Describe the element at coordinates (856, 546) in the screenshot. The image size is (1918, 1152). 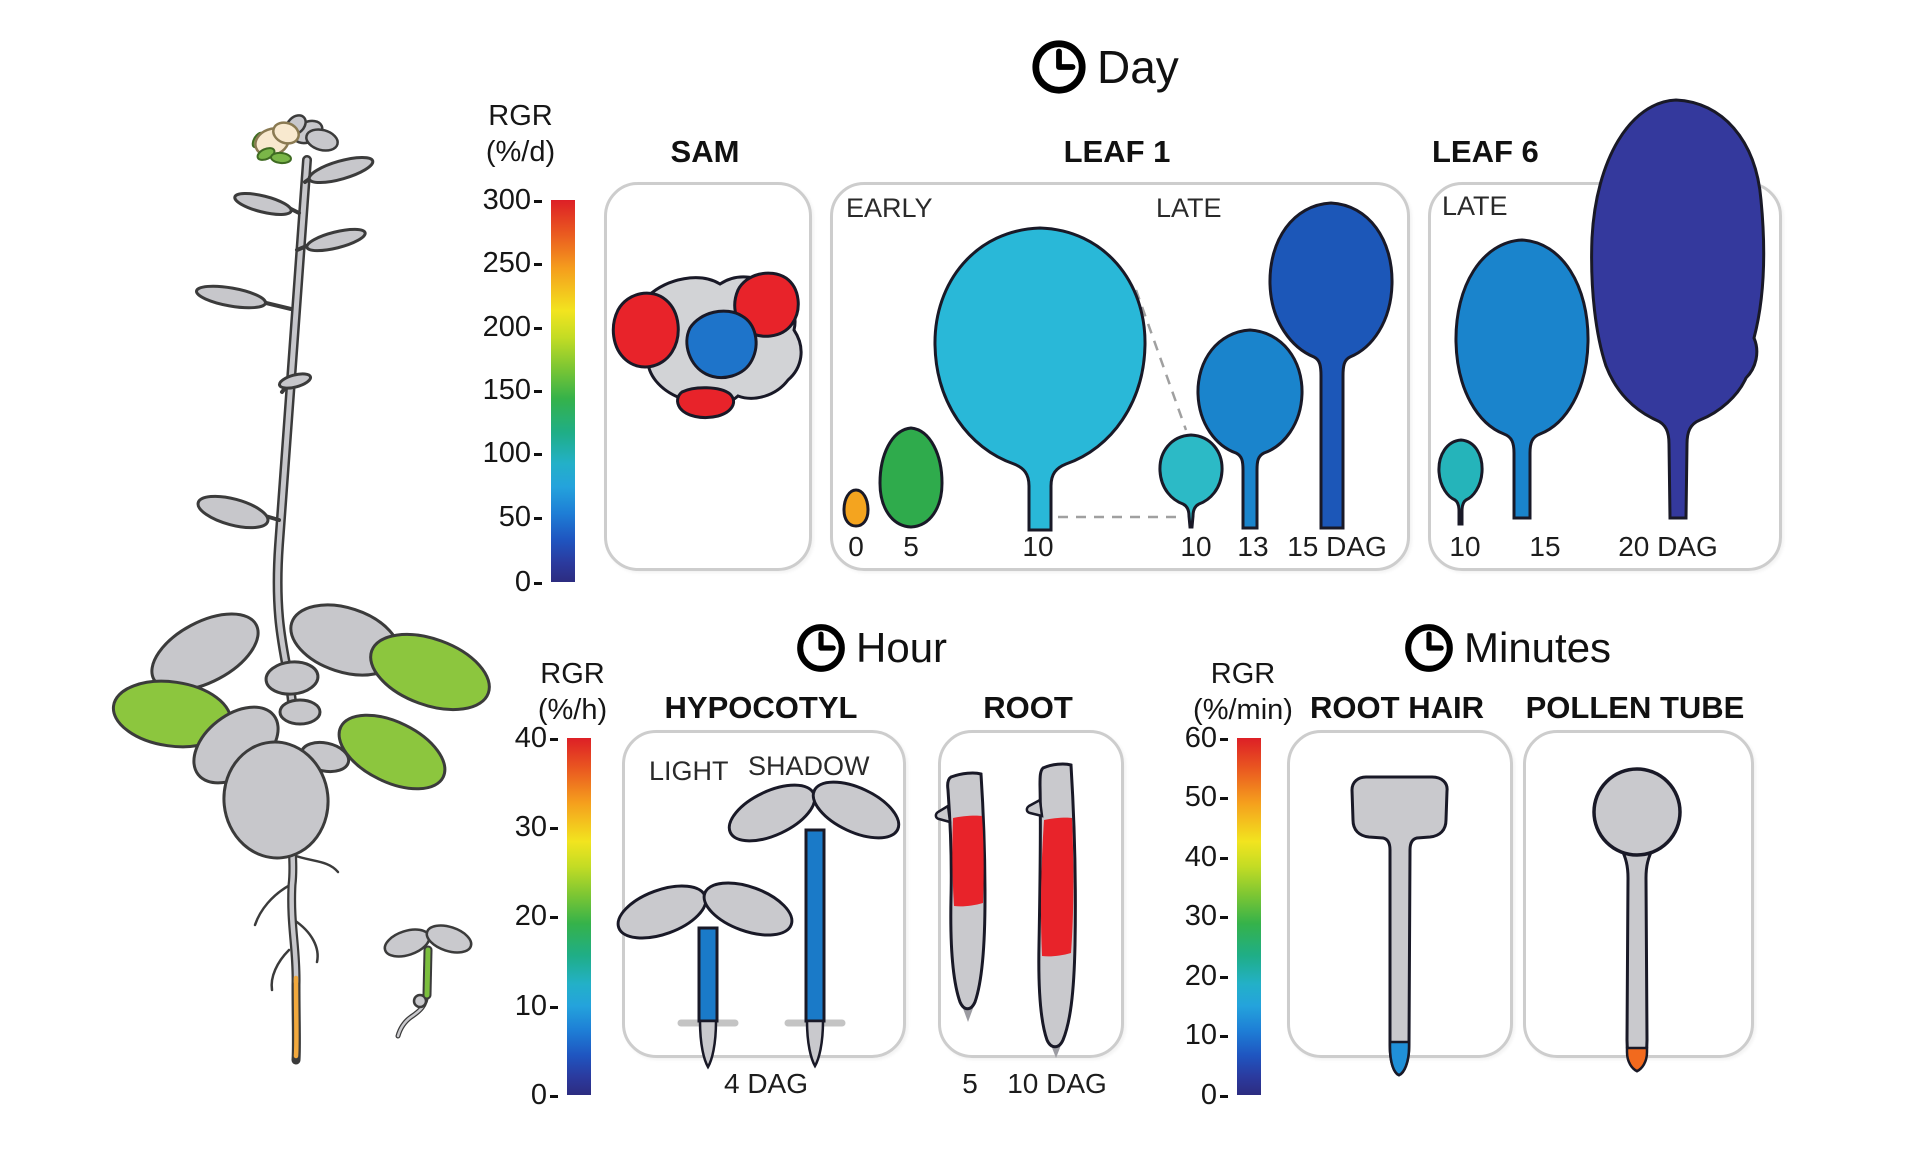
I see `leaf1-early-0dag-label: 0` at that location.